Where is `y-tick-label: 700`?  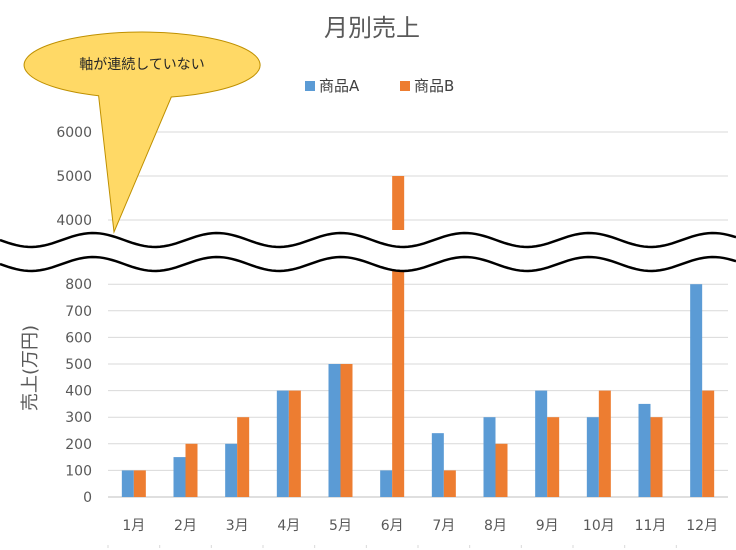 y-tick-label: 700 is located at coordinates (78, 312).